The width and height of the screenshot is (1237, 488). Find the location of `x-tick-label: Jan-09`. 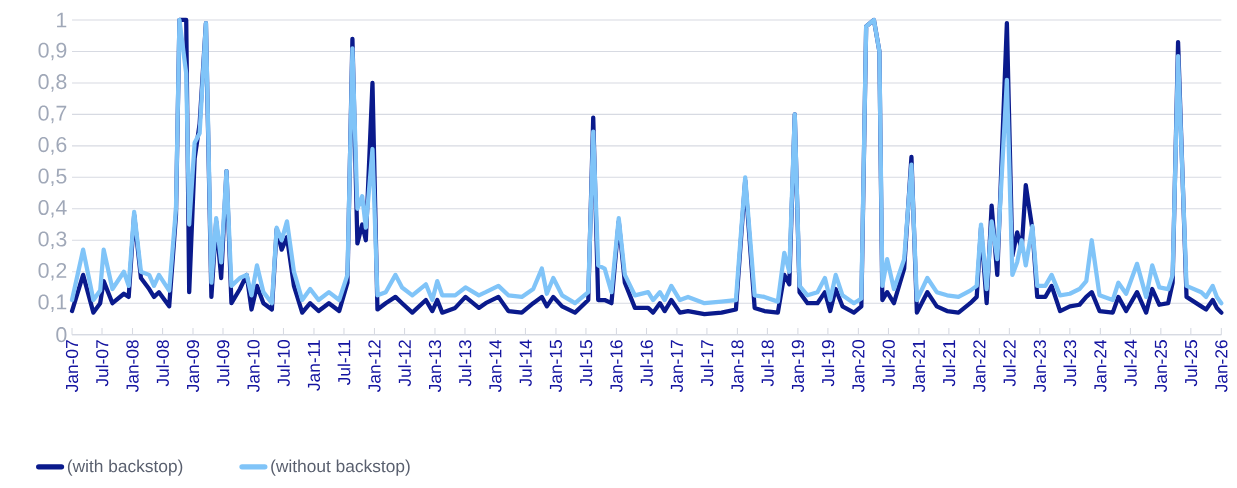

x-tick-label: Jan-09 is located at coordinates (193, 366).